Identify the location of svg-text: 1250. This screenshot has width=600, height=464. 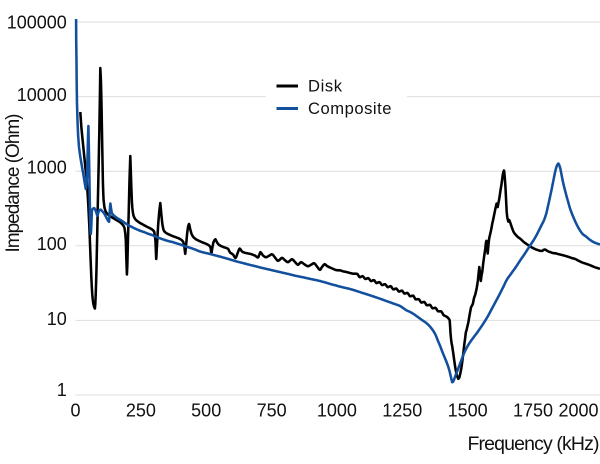
(402, 410).